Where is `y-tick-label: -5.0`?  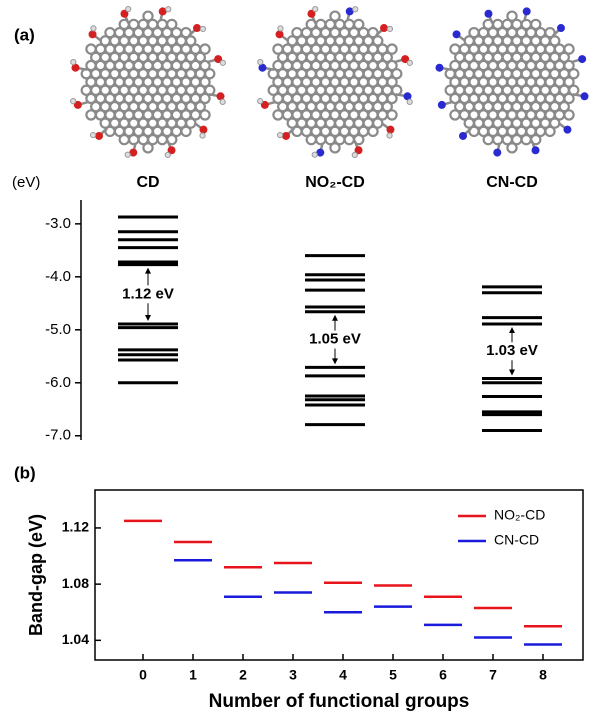
y-tick-label: -5.0 is located at coordinates (58, 329).